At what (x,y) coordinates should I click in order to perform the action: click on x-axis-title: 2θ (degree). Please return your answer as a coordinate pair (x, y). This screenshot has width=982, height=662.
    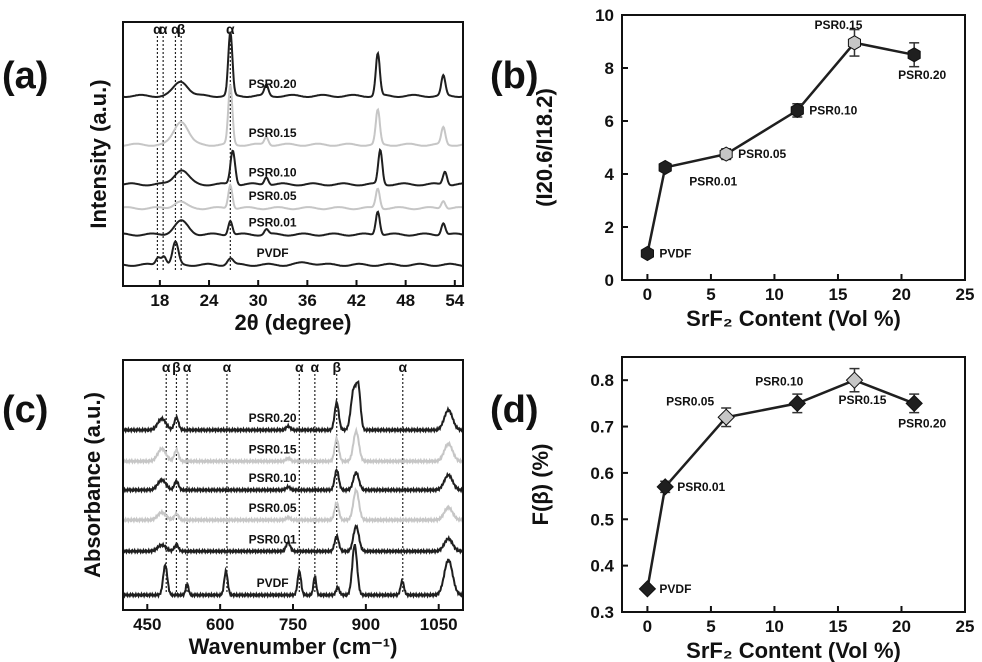
    Looking at the image, I should click on (292, 322).